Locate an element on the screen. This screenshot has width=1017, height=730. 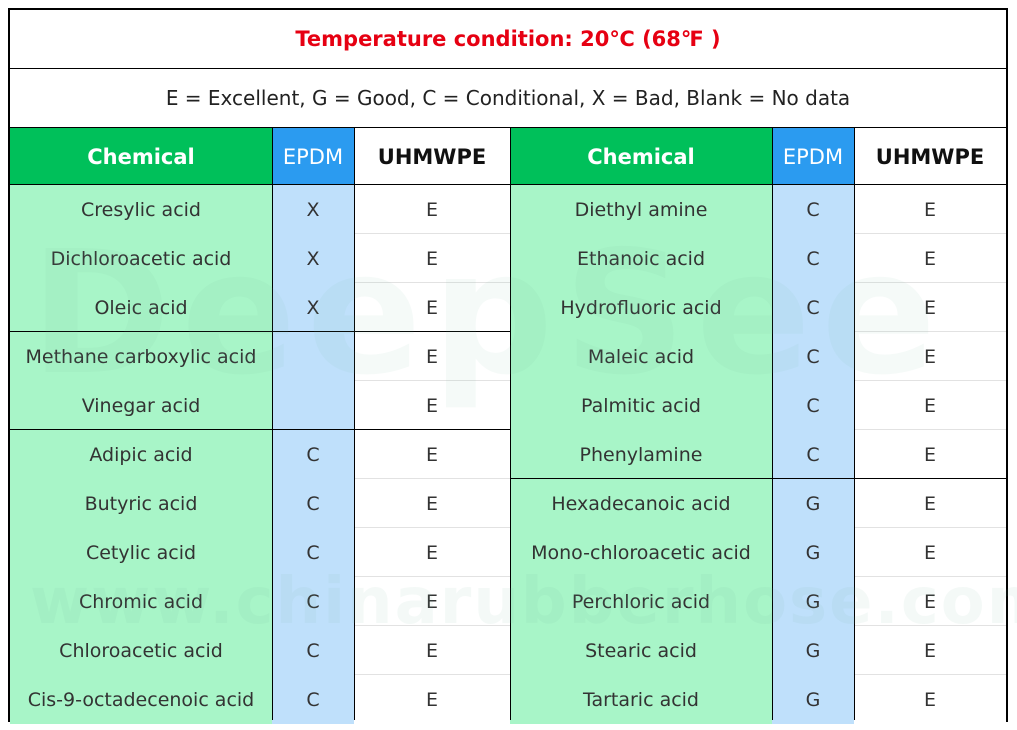
chemical-name-cell: Diethyl amine is located at coordinates (641, 209).